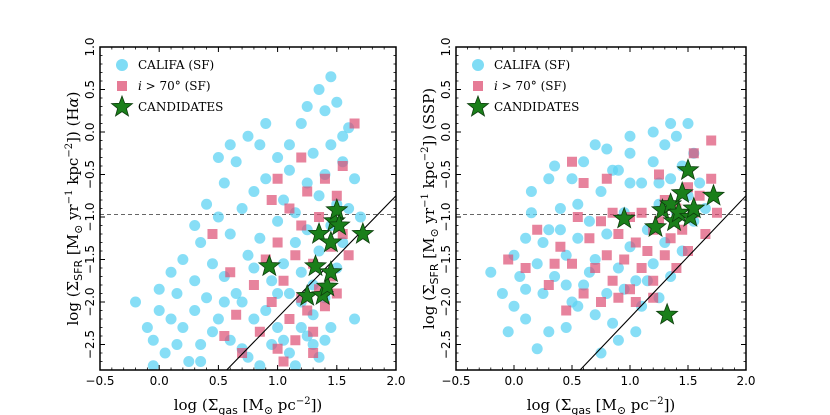 This screenshot has height=415, width=830. I want to click on y-tick-label: −1.5, so click(90, 259).